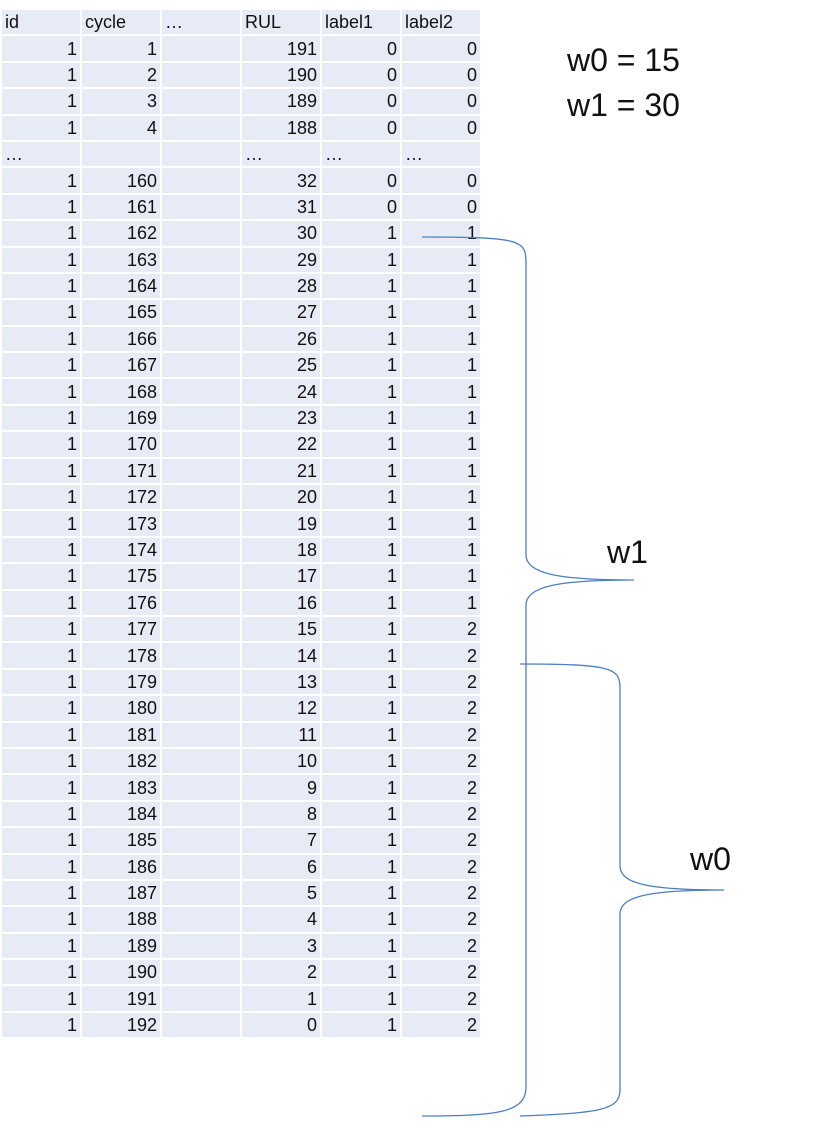  I want to click on table-cell: 185, so click(121, 840).